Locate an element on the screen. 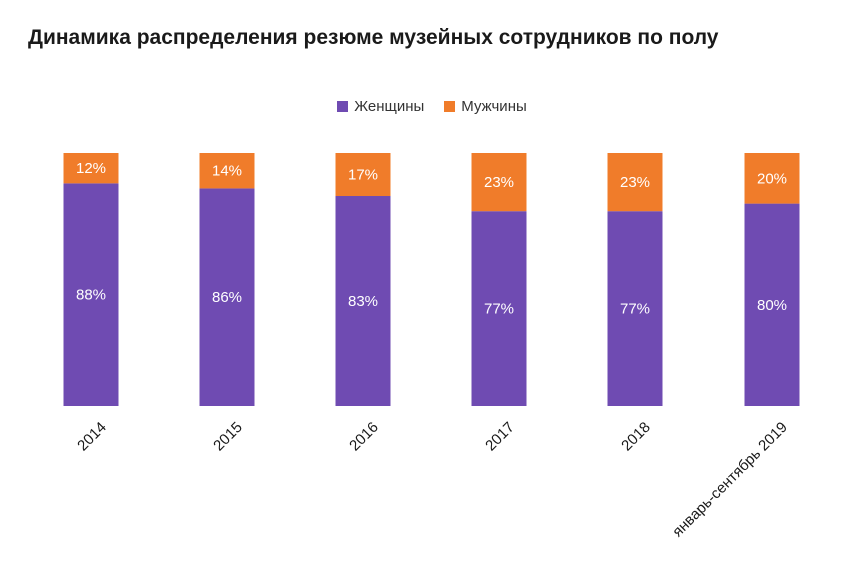  legend-label-men: Мужчины is located at coordinates (494, 106).